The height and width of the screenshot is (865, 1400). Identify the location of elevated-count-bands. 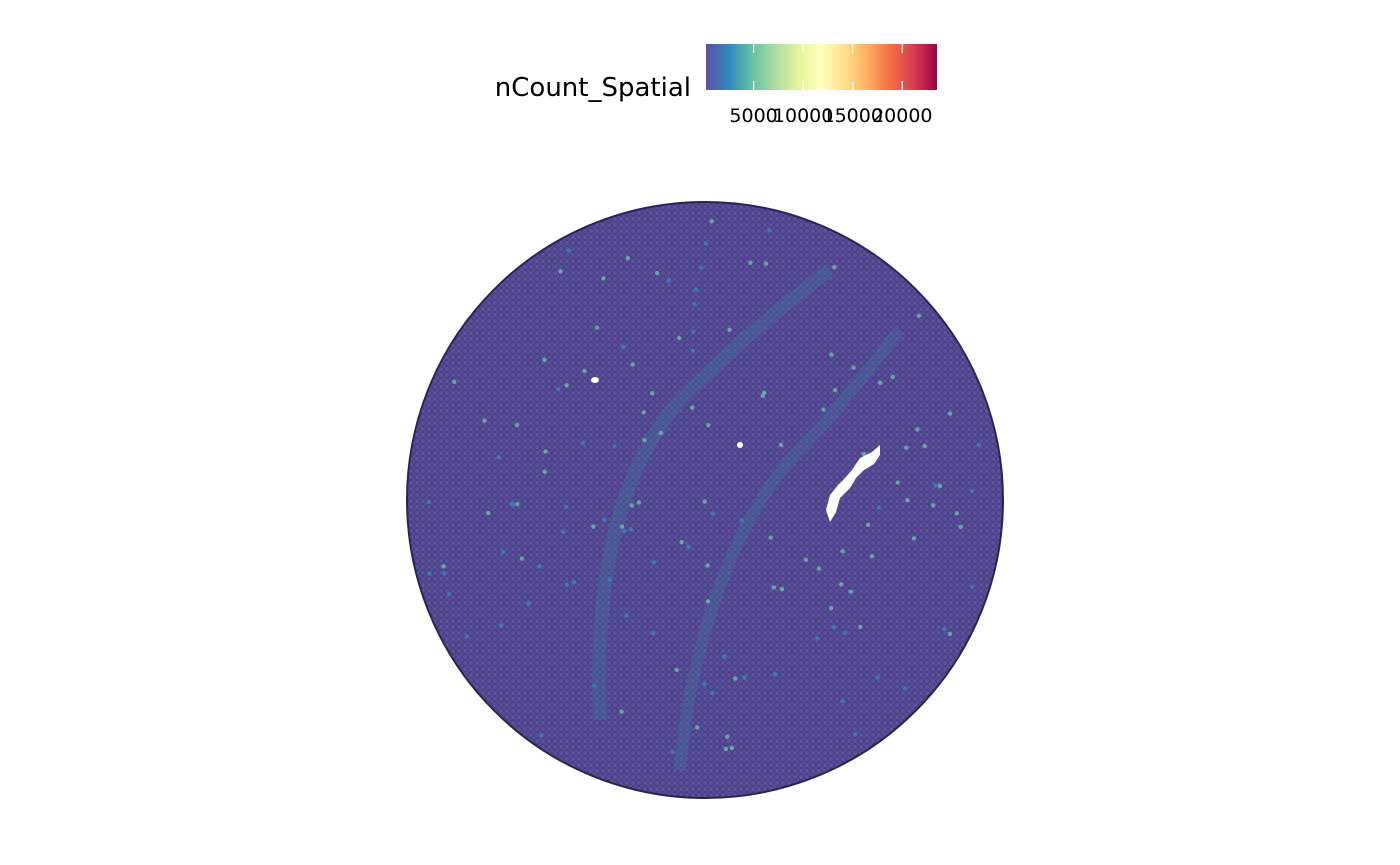
(748, 517).